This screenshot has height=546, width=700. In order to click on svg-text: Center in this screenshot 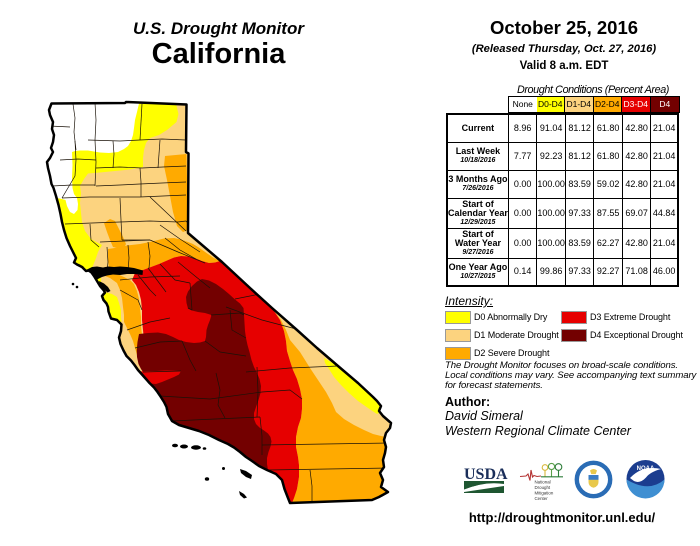, I will do `click(542, 498)`.